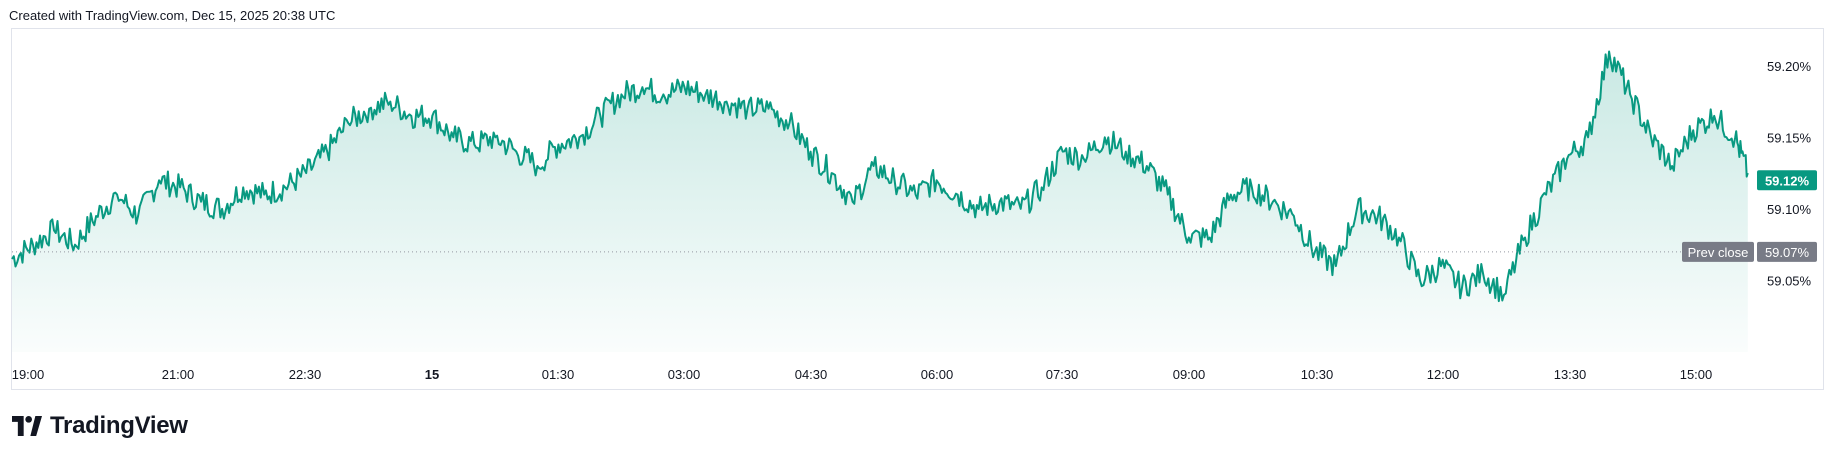  Describe the element at coordinates (305, 374) in the screenshot. I see `x-tick-label: 22:30` at that location.